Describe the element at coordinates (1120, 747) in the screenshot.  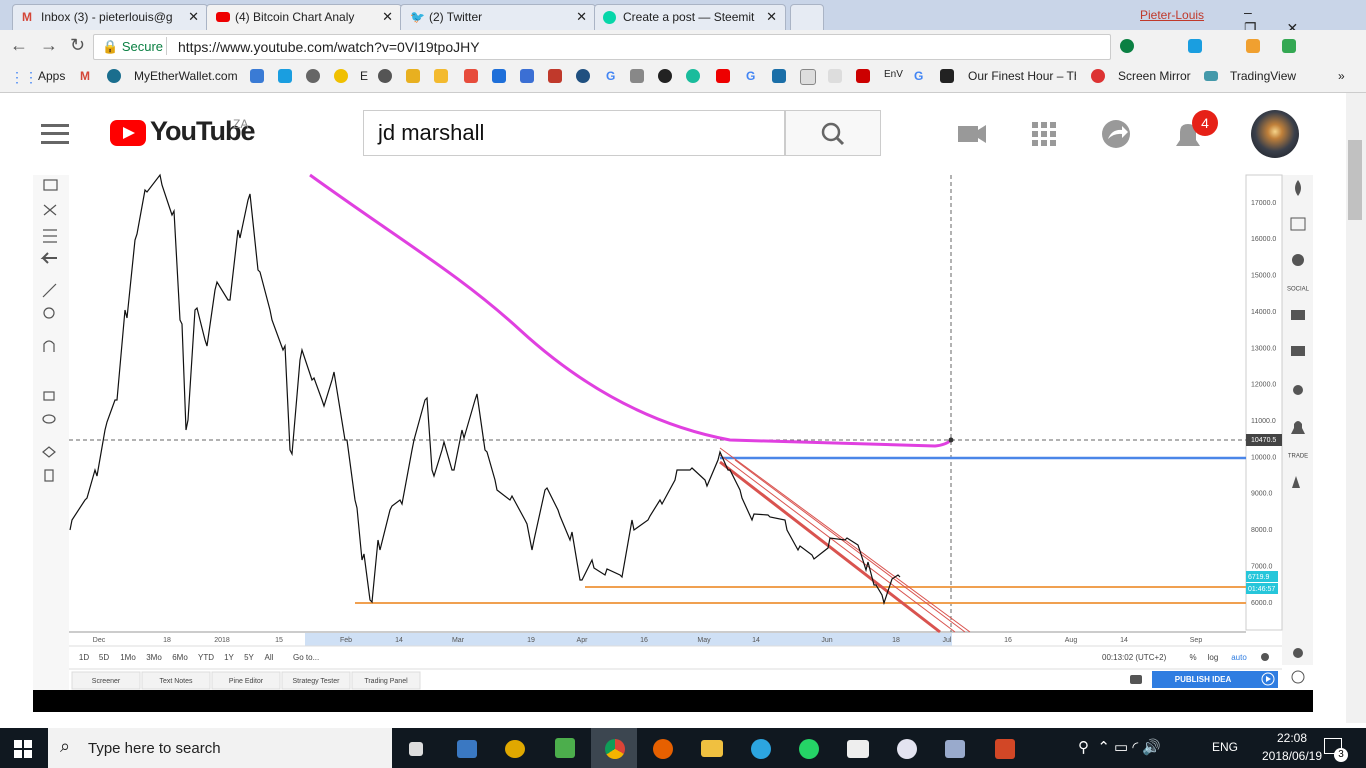
I see `tray-icons: ⚲ ⌃ ▭ ◜ 🔊` at that location.